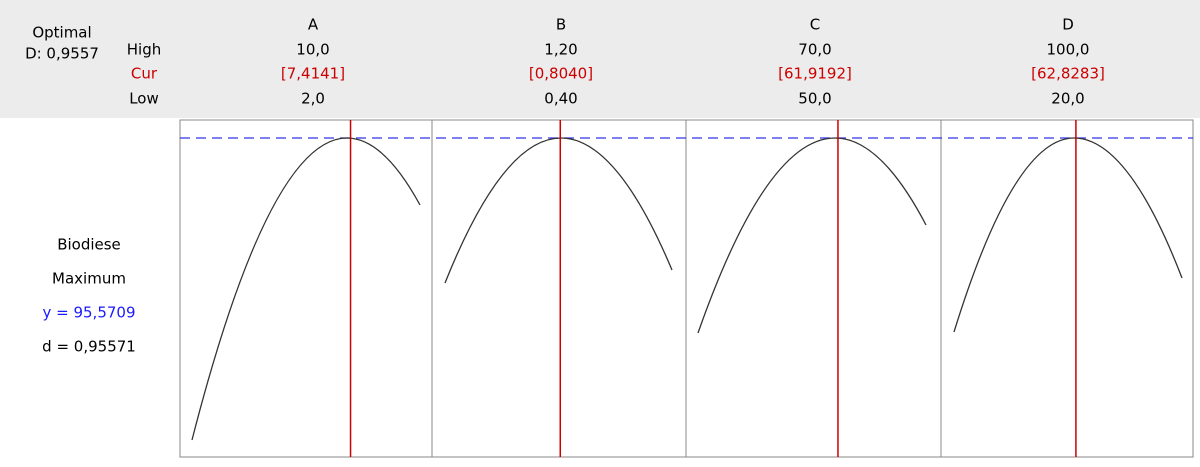 This screenshot has width=1200, height=467. What do you see at coordinates (814, 50) in the screenshot?
I see `factor-high: 70,0` at bounding box center [814, 50].